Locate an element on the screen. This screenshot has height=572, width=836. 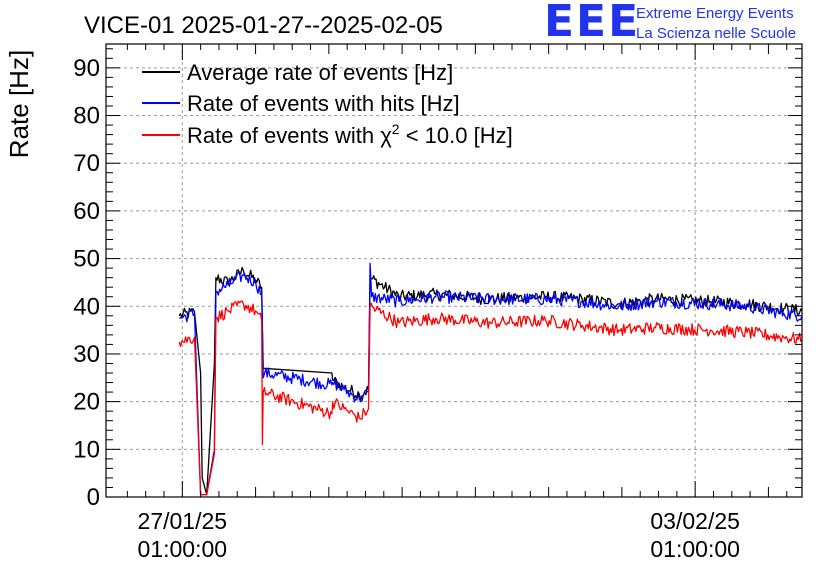
y-axis-label: Rate [Hz] is located at coordinates (19, 104).